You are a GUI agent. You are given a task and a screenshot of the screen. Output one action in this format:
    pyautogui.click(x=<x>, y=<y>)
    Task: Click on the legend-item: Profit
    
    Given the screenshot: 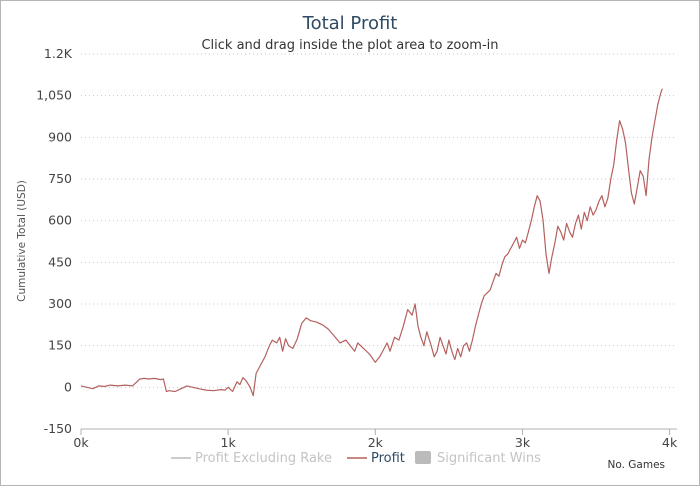 What is the action you would take?
    pyautogui.click(x=376, y=458)
    